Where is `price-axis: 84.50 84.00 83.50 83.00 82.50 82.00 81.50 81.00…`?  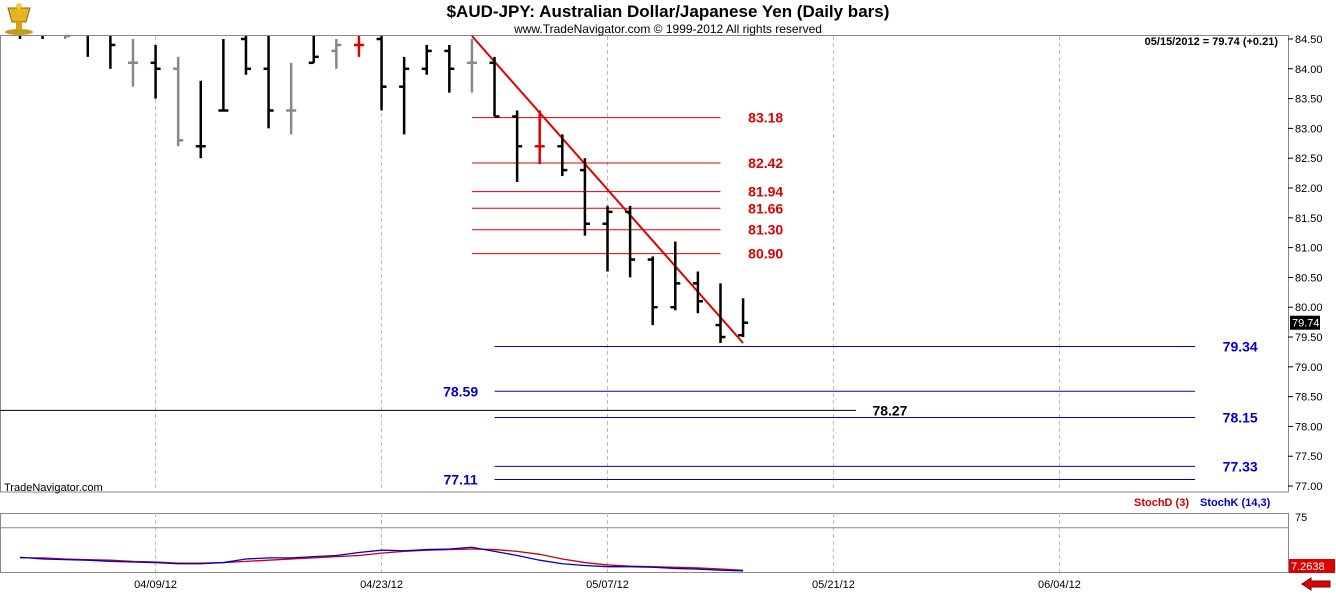
price-axis: 84.50 84.00 83.50 83.00 82.50 82.00 81.50 81.00… is located at coordinates (1305, 263).